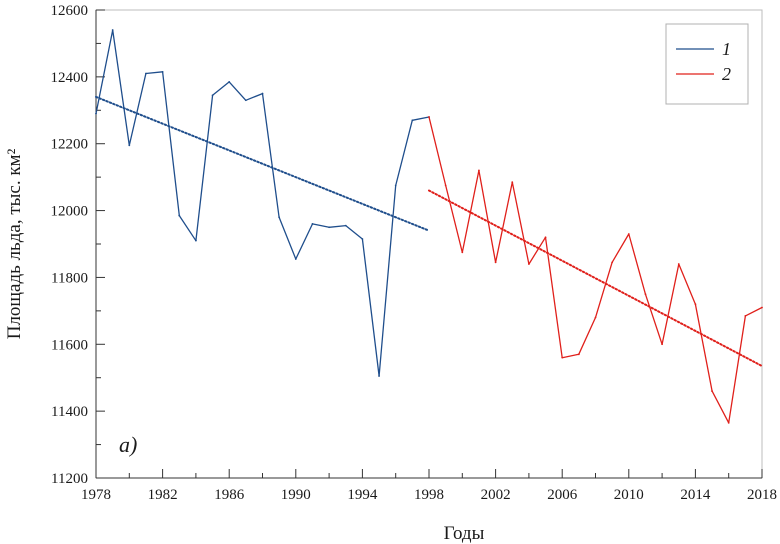 The height and width of the screenshot is (544, 780). What do you see at coordinates (464, 533) in the screenshot?
I see `x-axis-title: Годы` at bounding box center [464, 533].